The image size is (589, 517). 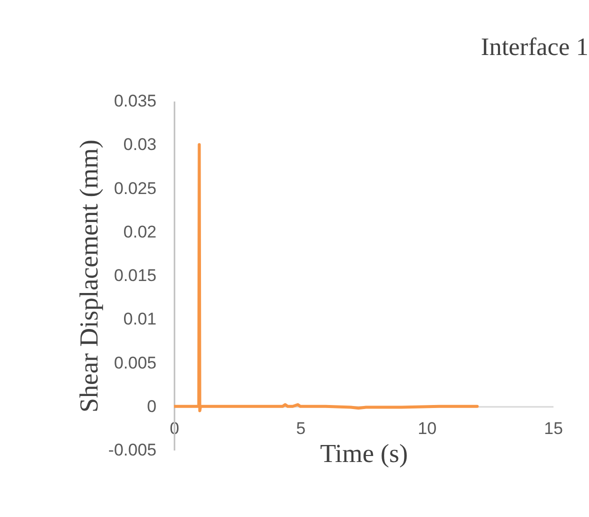 What do you see at coordinates (139, 144) in the screenshot?
I see `y-tick-label: 0.03` at bounding box center [139, 144].